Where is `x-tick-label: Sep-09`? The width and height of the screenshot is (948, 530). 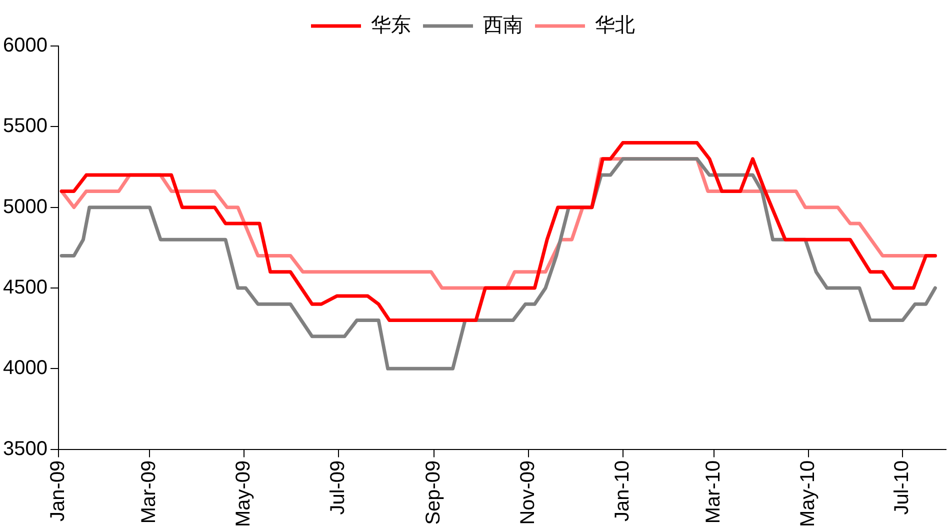
x-tick-label: Sep-09 is located at coordinates (433, 492).